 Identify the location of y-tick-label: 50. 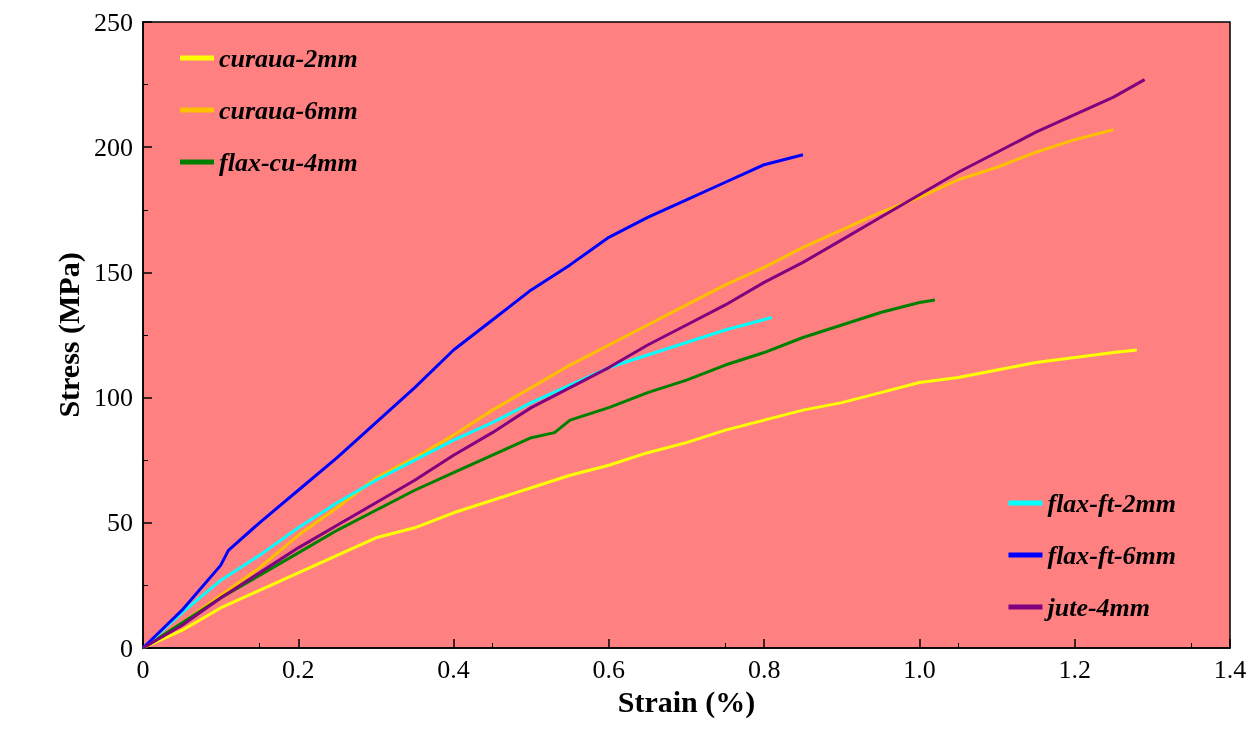
(120, 523).